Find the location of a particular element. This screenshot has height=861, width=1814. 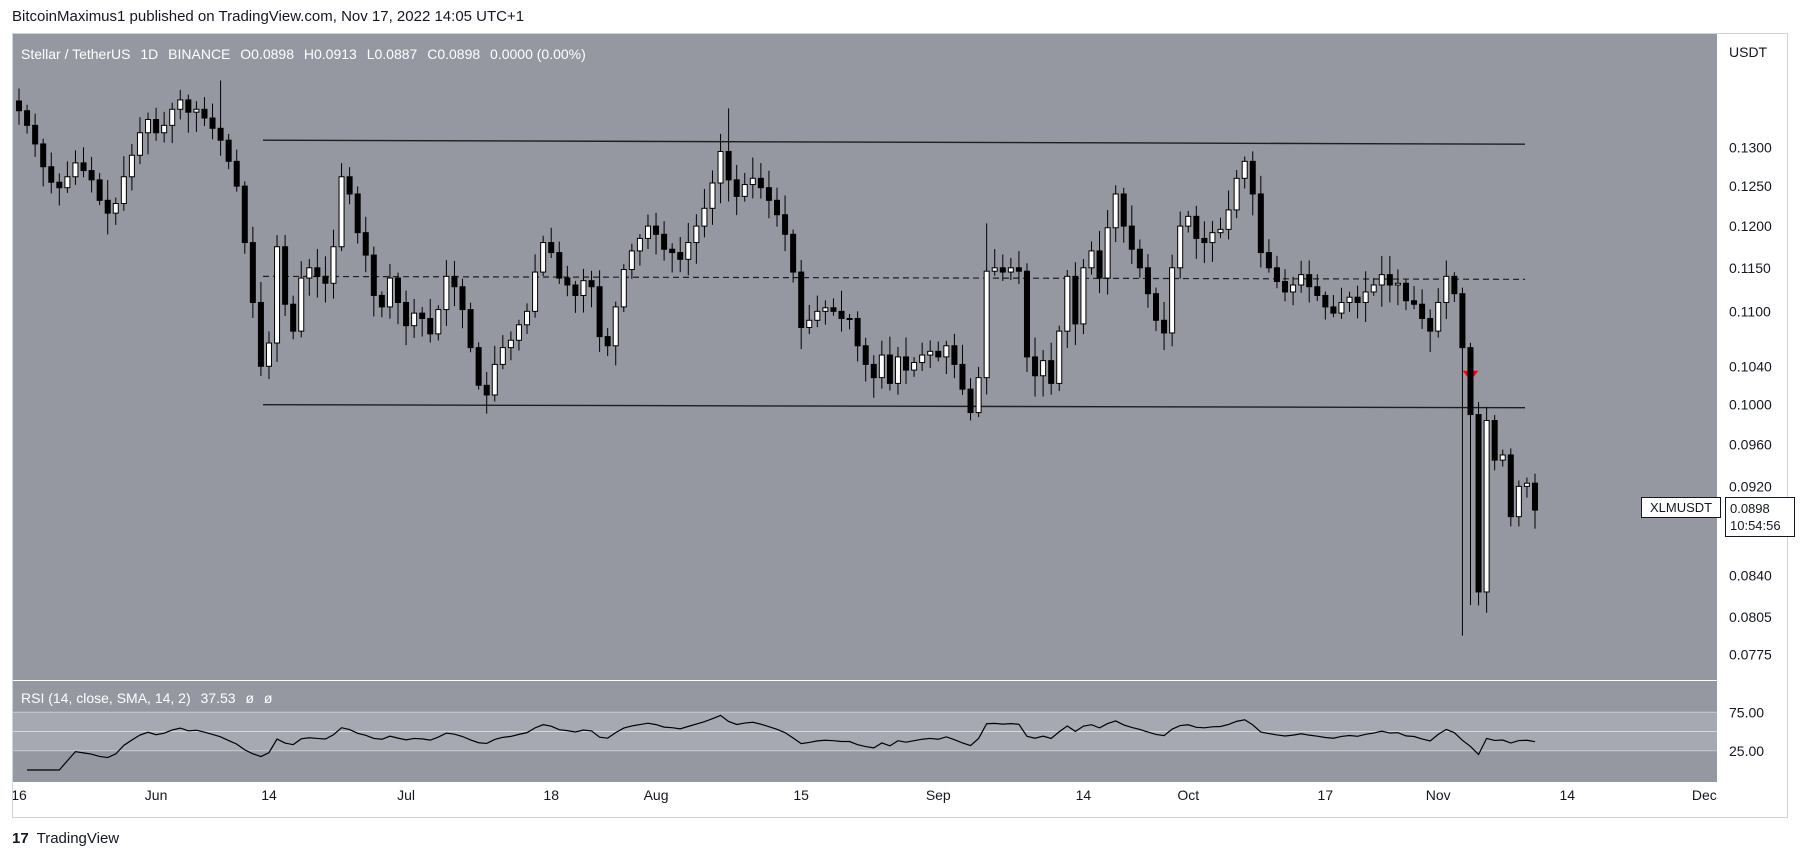

symbol-name: Stellar / TetherUS is located at coordinates (76, 54).